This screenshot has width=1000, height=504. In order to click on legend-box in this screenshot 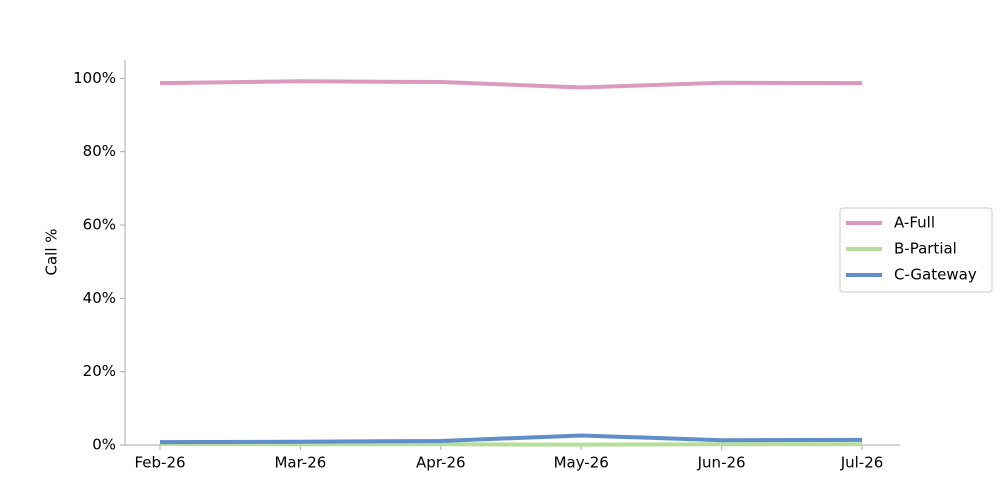, I will do `click(916, 250)`.